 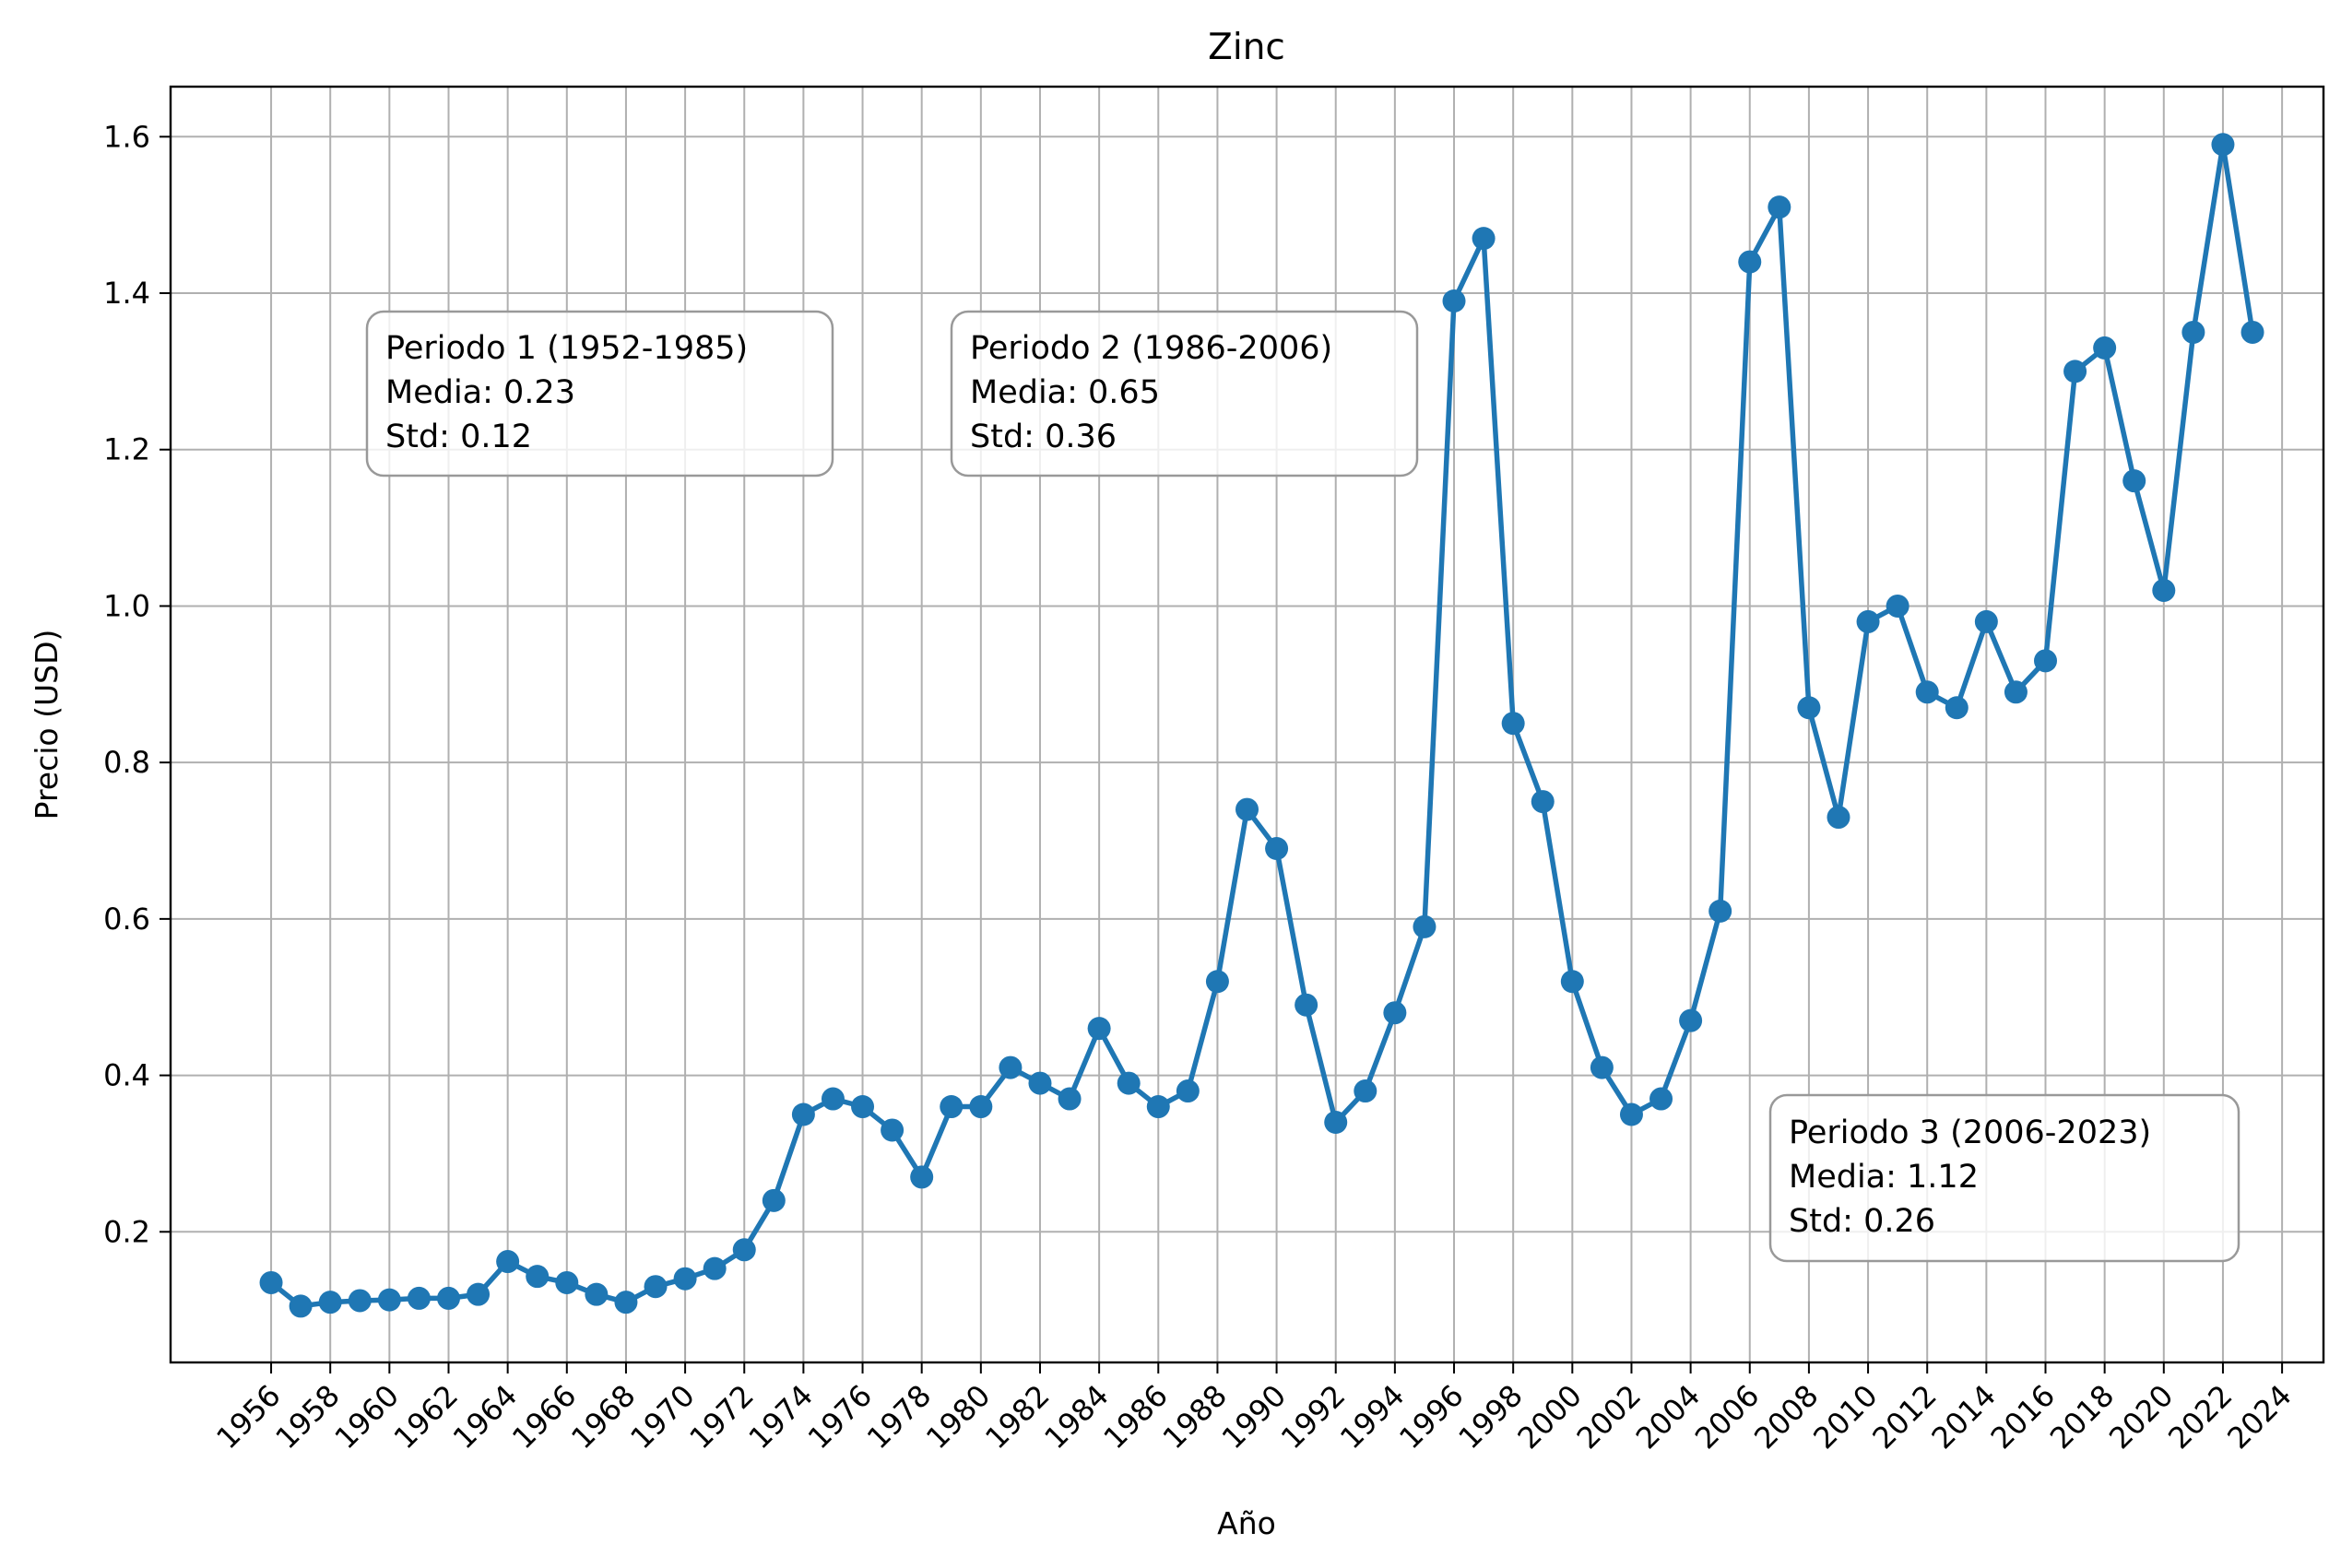 What do you see at coordinates (1246, 48) in the screenshot?
I see `chart-title: Zinc` at bounding box center [1246, 48].